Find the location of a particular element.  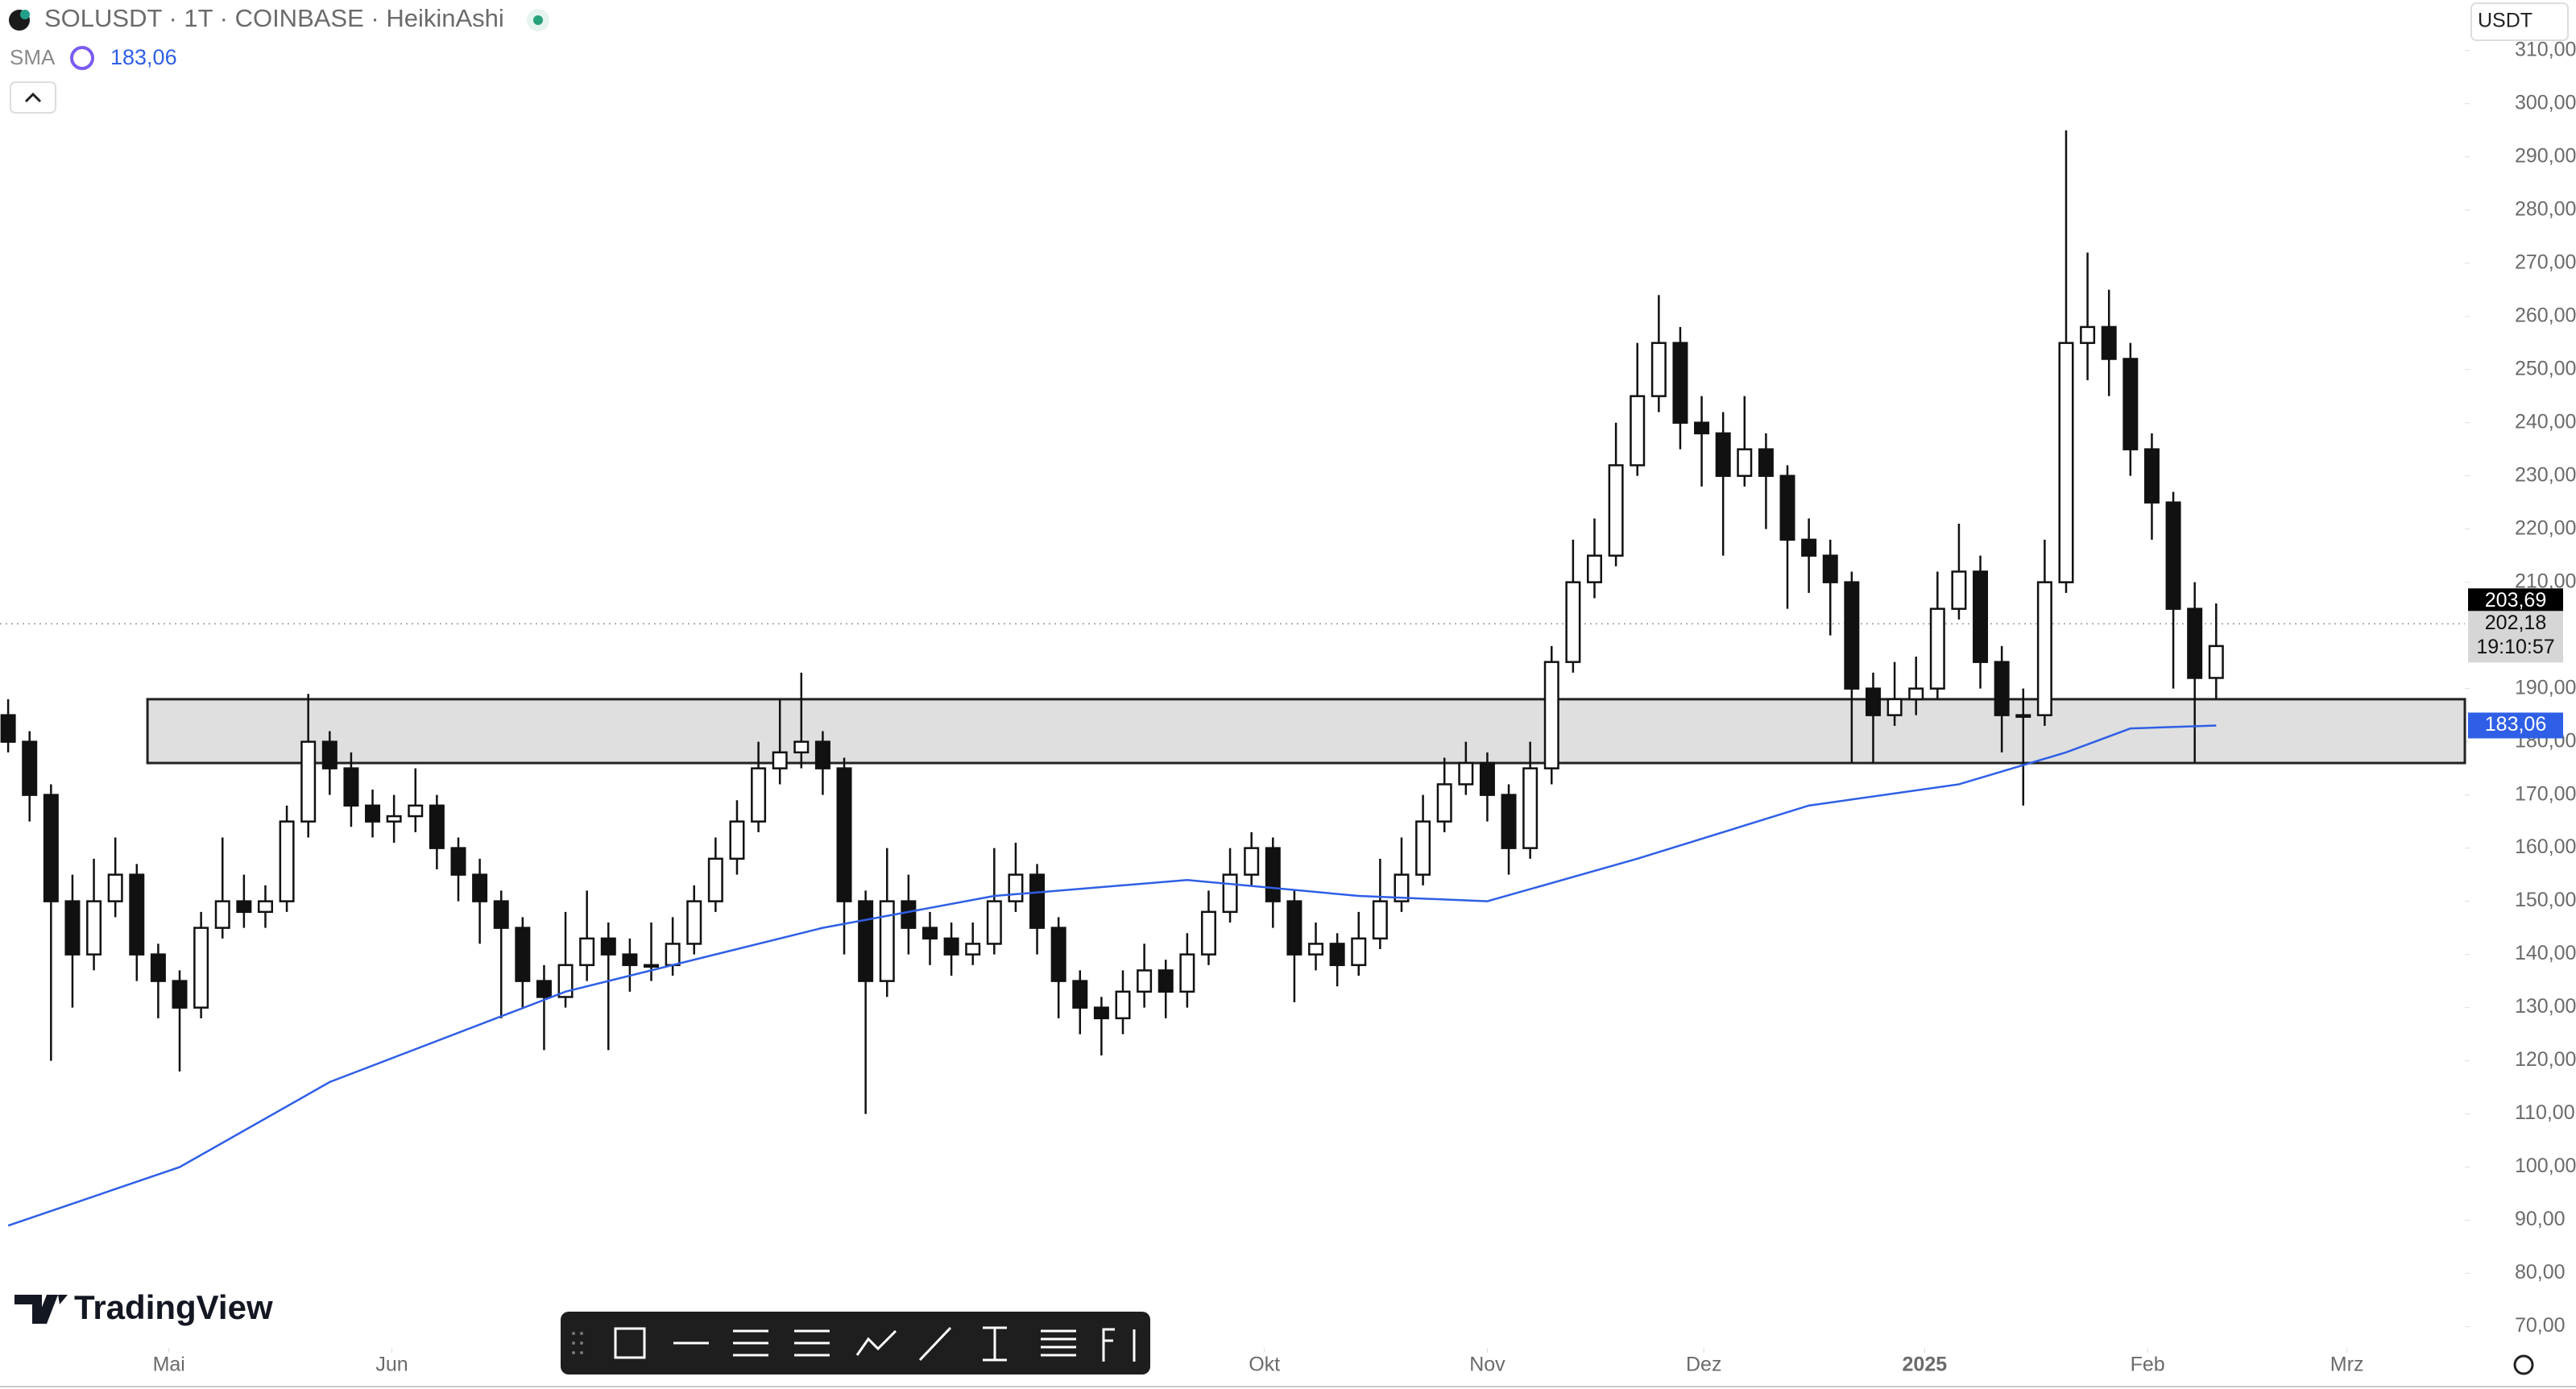

brand-logo is located at coordinates (41, 1309).